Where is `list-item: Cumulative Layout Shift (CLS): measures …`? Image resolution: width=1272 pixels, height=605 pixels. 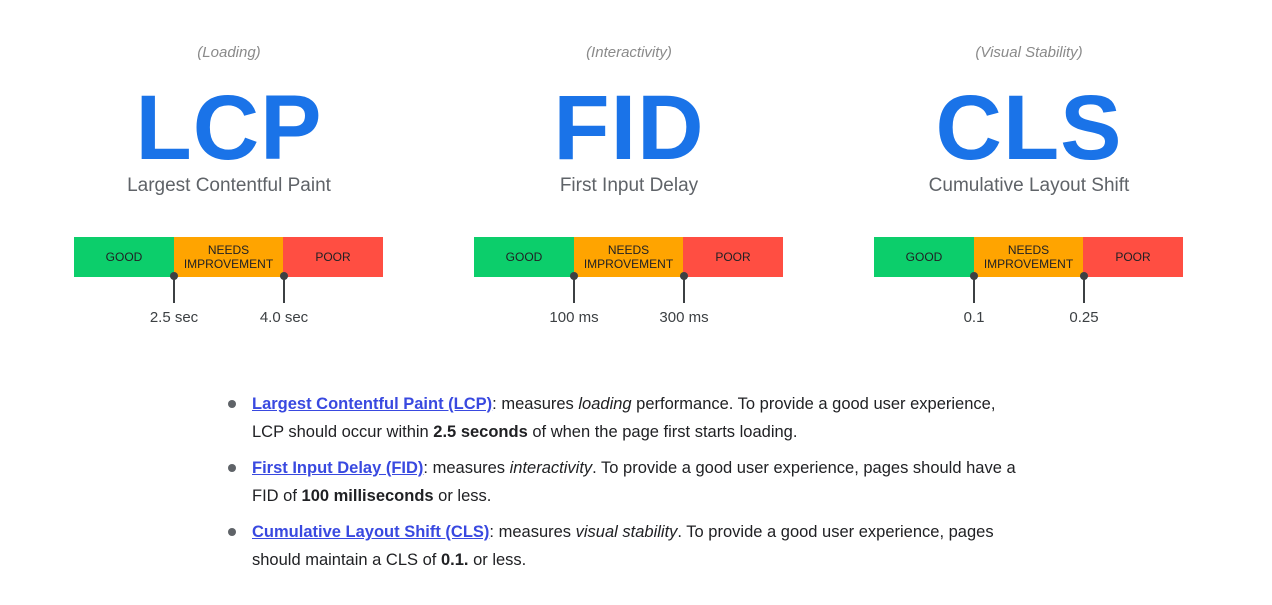
list-item: Cumulative Layout Shift (CLS): measures … is located at coordinates (628, 546).